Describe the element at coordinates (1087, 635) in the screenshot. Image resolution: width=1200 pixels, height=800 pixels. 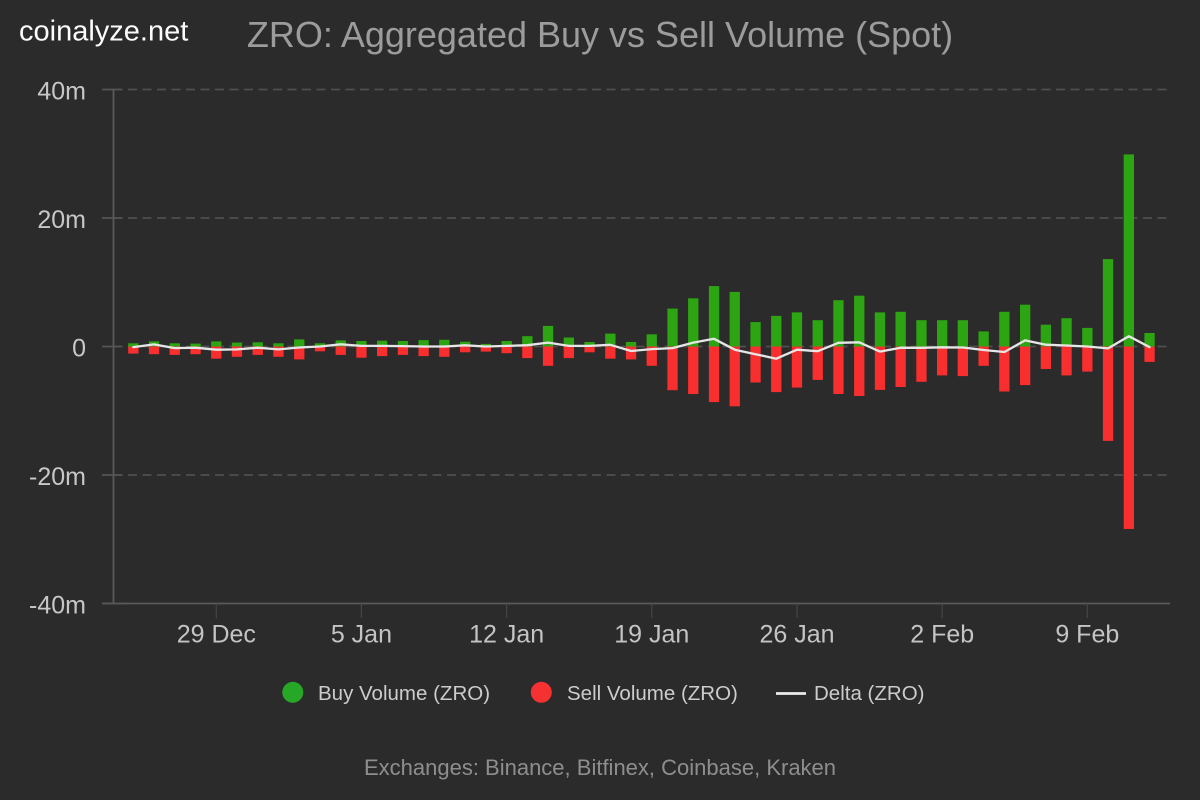
I see `svg-text: 9 Feb` at that location.